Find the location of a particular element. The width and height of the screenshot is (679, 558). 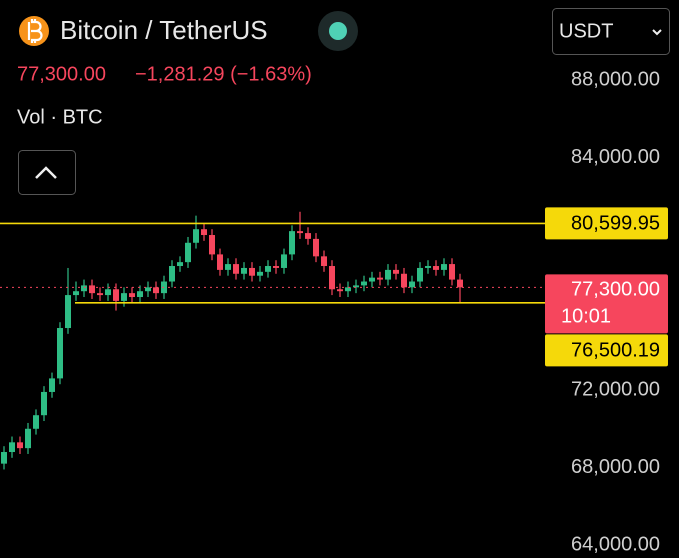

chevron-down is located at coordinates (657, 32).